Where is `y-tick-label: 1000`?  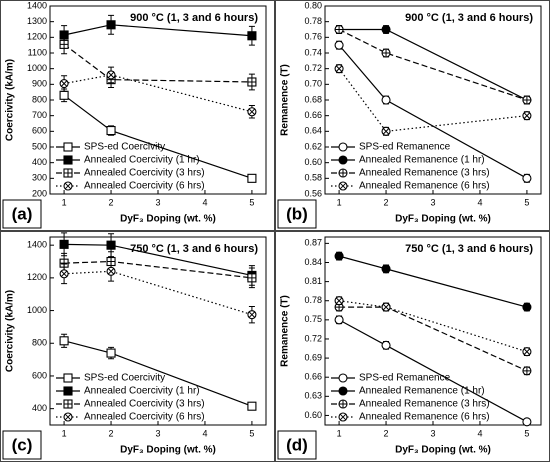
y-tick-label: 1000 is located at coordinates (37, 68).